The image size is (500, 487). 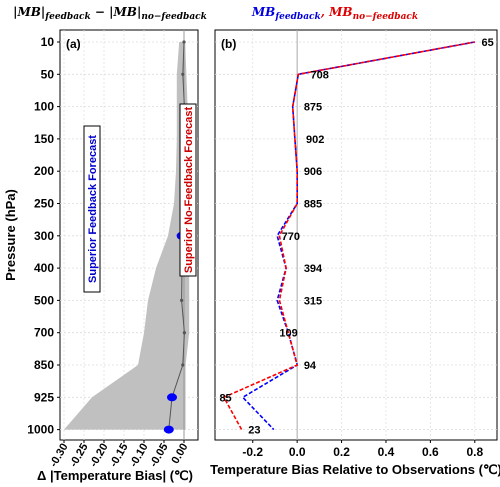 What do you see at coordinates (319, 75) in the screenshot?
I see `panel-b-count-label: 708` at bounding box center [319, 75].